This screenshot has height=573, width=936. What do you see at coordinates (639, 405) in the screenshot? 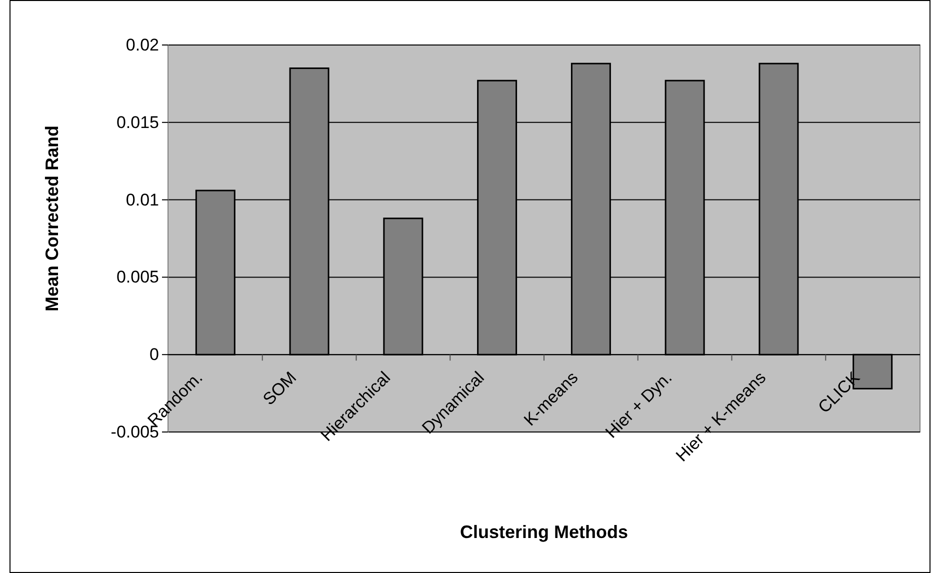
I see `x-tick-label: Hier + Dyn.` at bounding box center [639, 405].